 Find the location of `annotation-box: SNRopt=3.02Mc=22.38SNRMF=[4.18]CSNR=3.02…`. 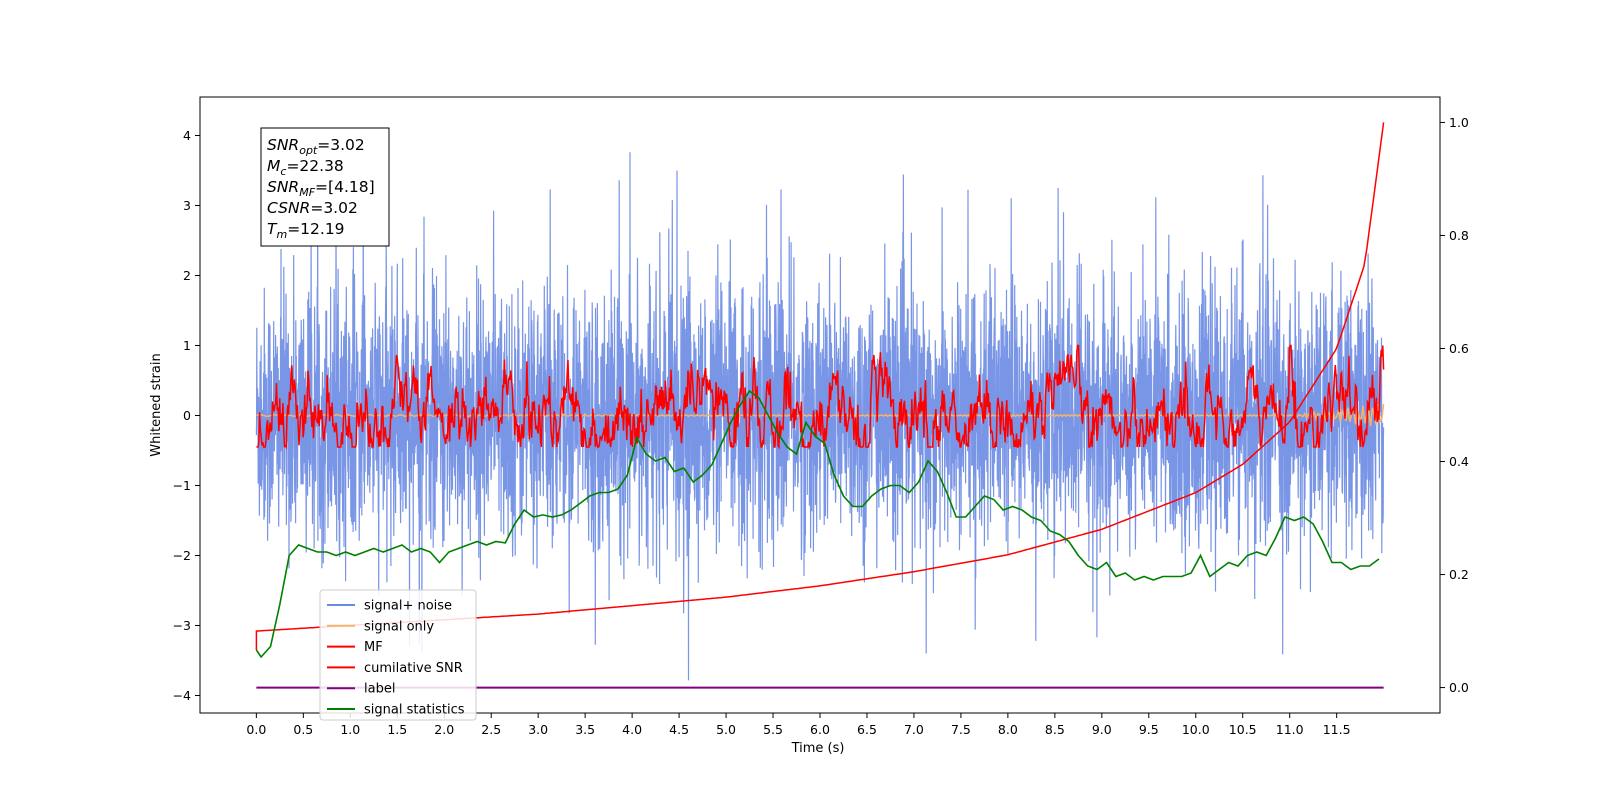

annotation-box: SNRopt=3.02Mc=22.38SNRMF=[4.18]CSNR=3.02… is located at coordinates (325, 187).